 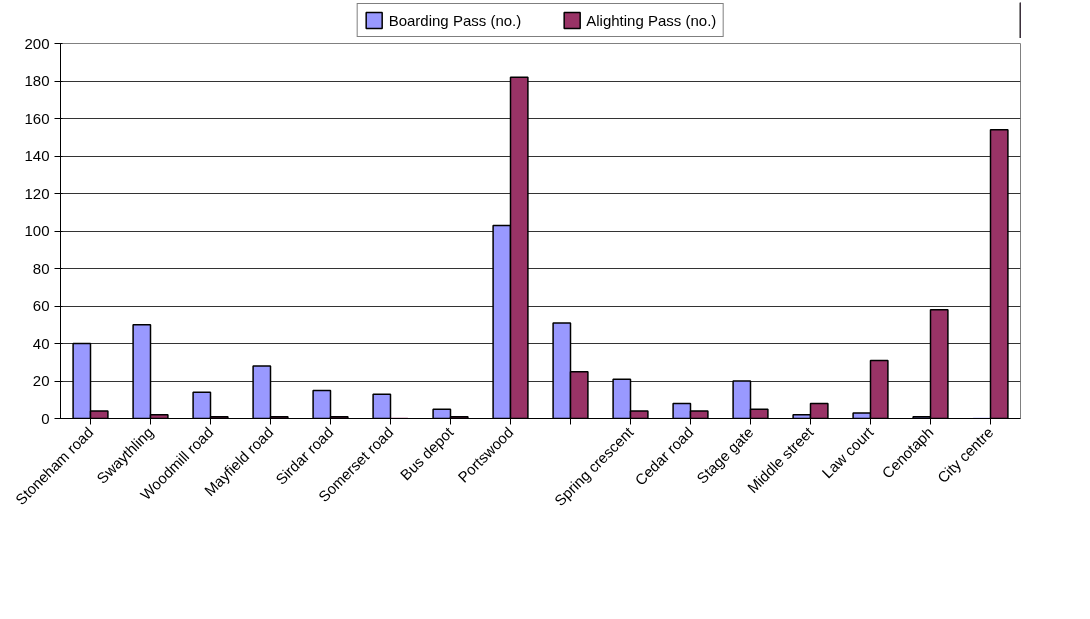 I want to click on y-tick-label: 20, so click(x=41, y=380).